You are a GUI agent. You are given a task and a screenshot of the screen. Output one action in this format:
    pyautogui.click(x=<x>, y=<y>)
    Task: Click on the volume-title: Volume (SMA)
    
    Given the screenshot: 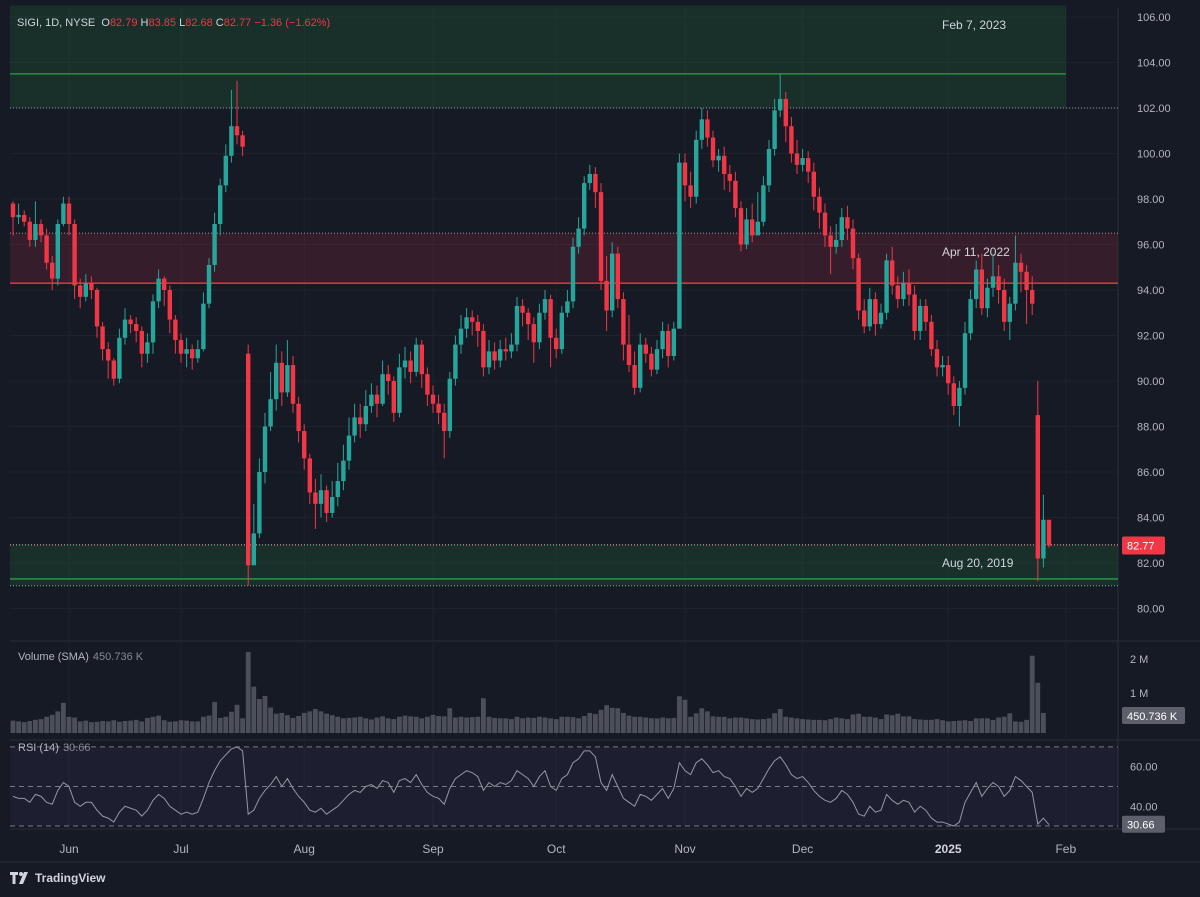 What is the action you would take?
    pyautogui.click(x=53, y=657)
    